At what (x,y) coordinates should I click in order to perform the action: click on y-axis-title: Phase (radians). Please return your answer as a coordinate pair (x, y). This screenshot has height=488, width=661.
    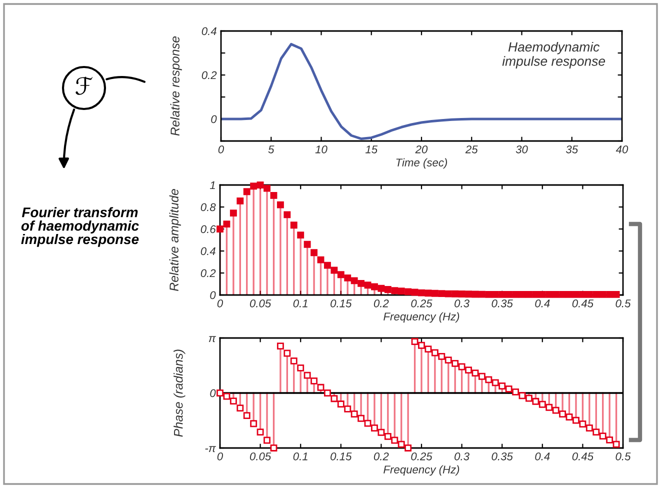
    Looking at the image, I should click on (180, 393).